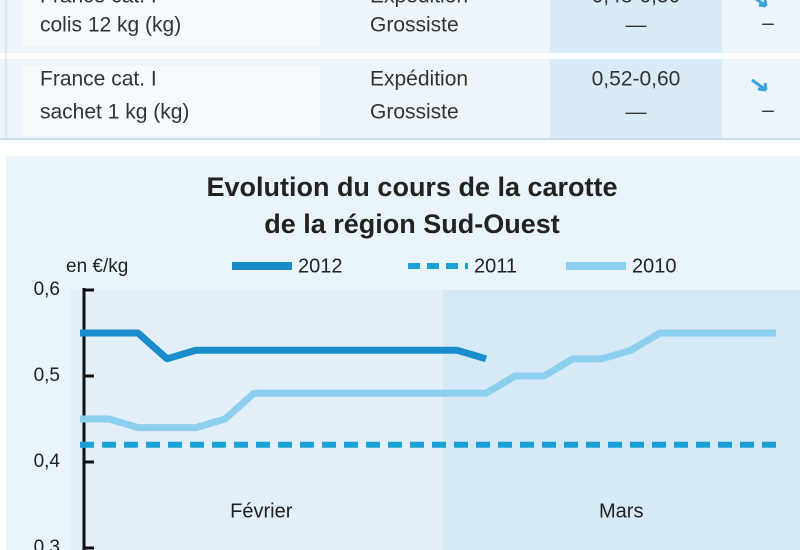 The image size is (800, 550). What do you see at coordinates (261, 511) in the screenshot?
I see `x-tick-label: Février` at bounding box center [261, 511].